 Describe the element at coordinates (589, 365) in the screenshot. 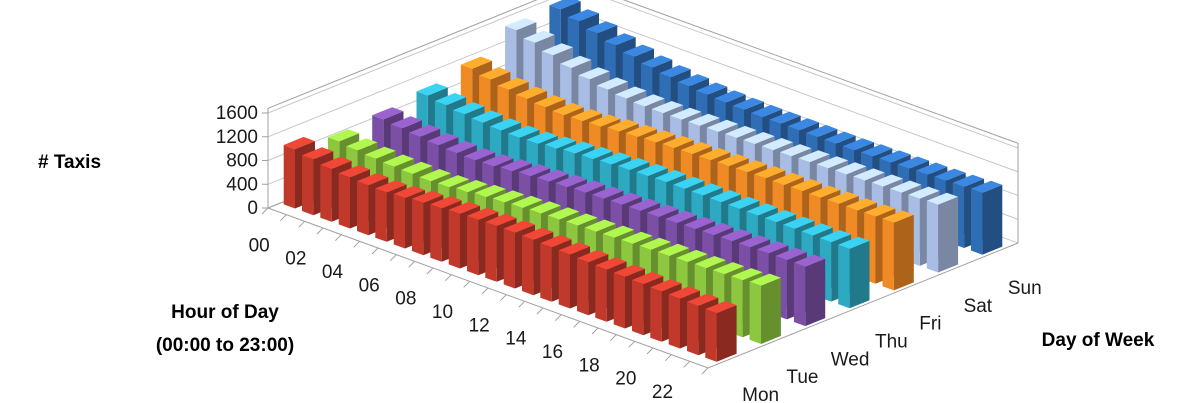

I see `x-tick-label: 18` at that location.